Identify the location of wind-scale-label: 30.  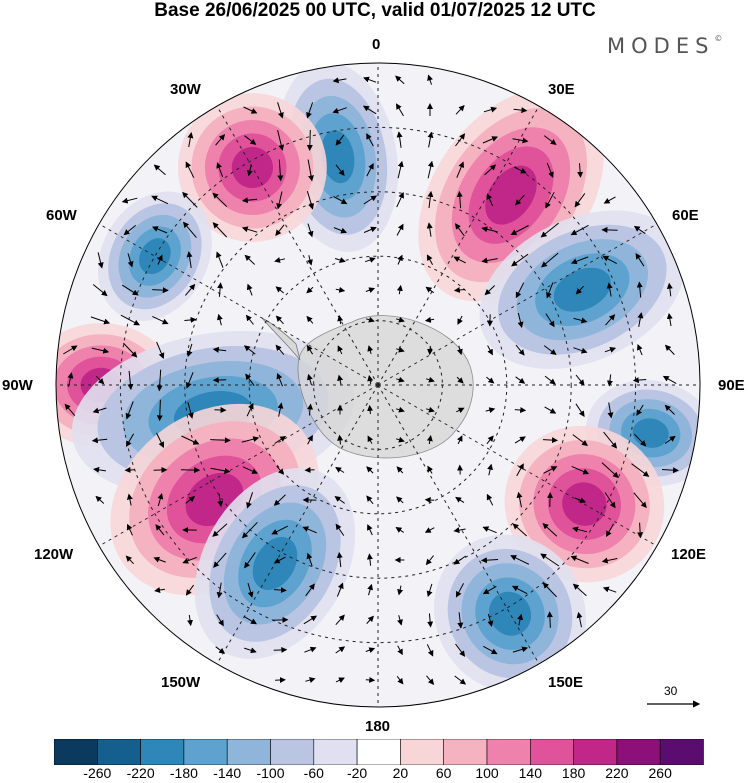
(671, 691).